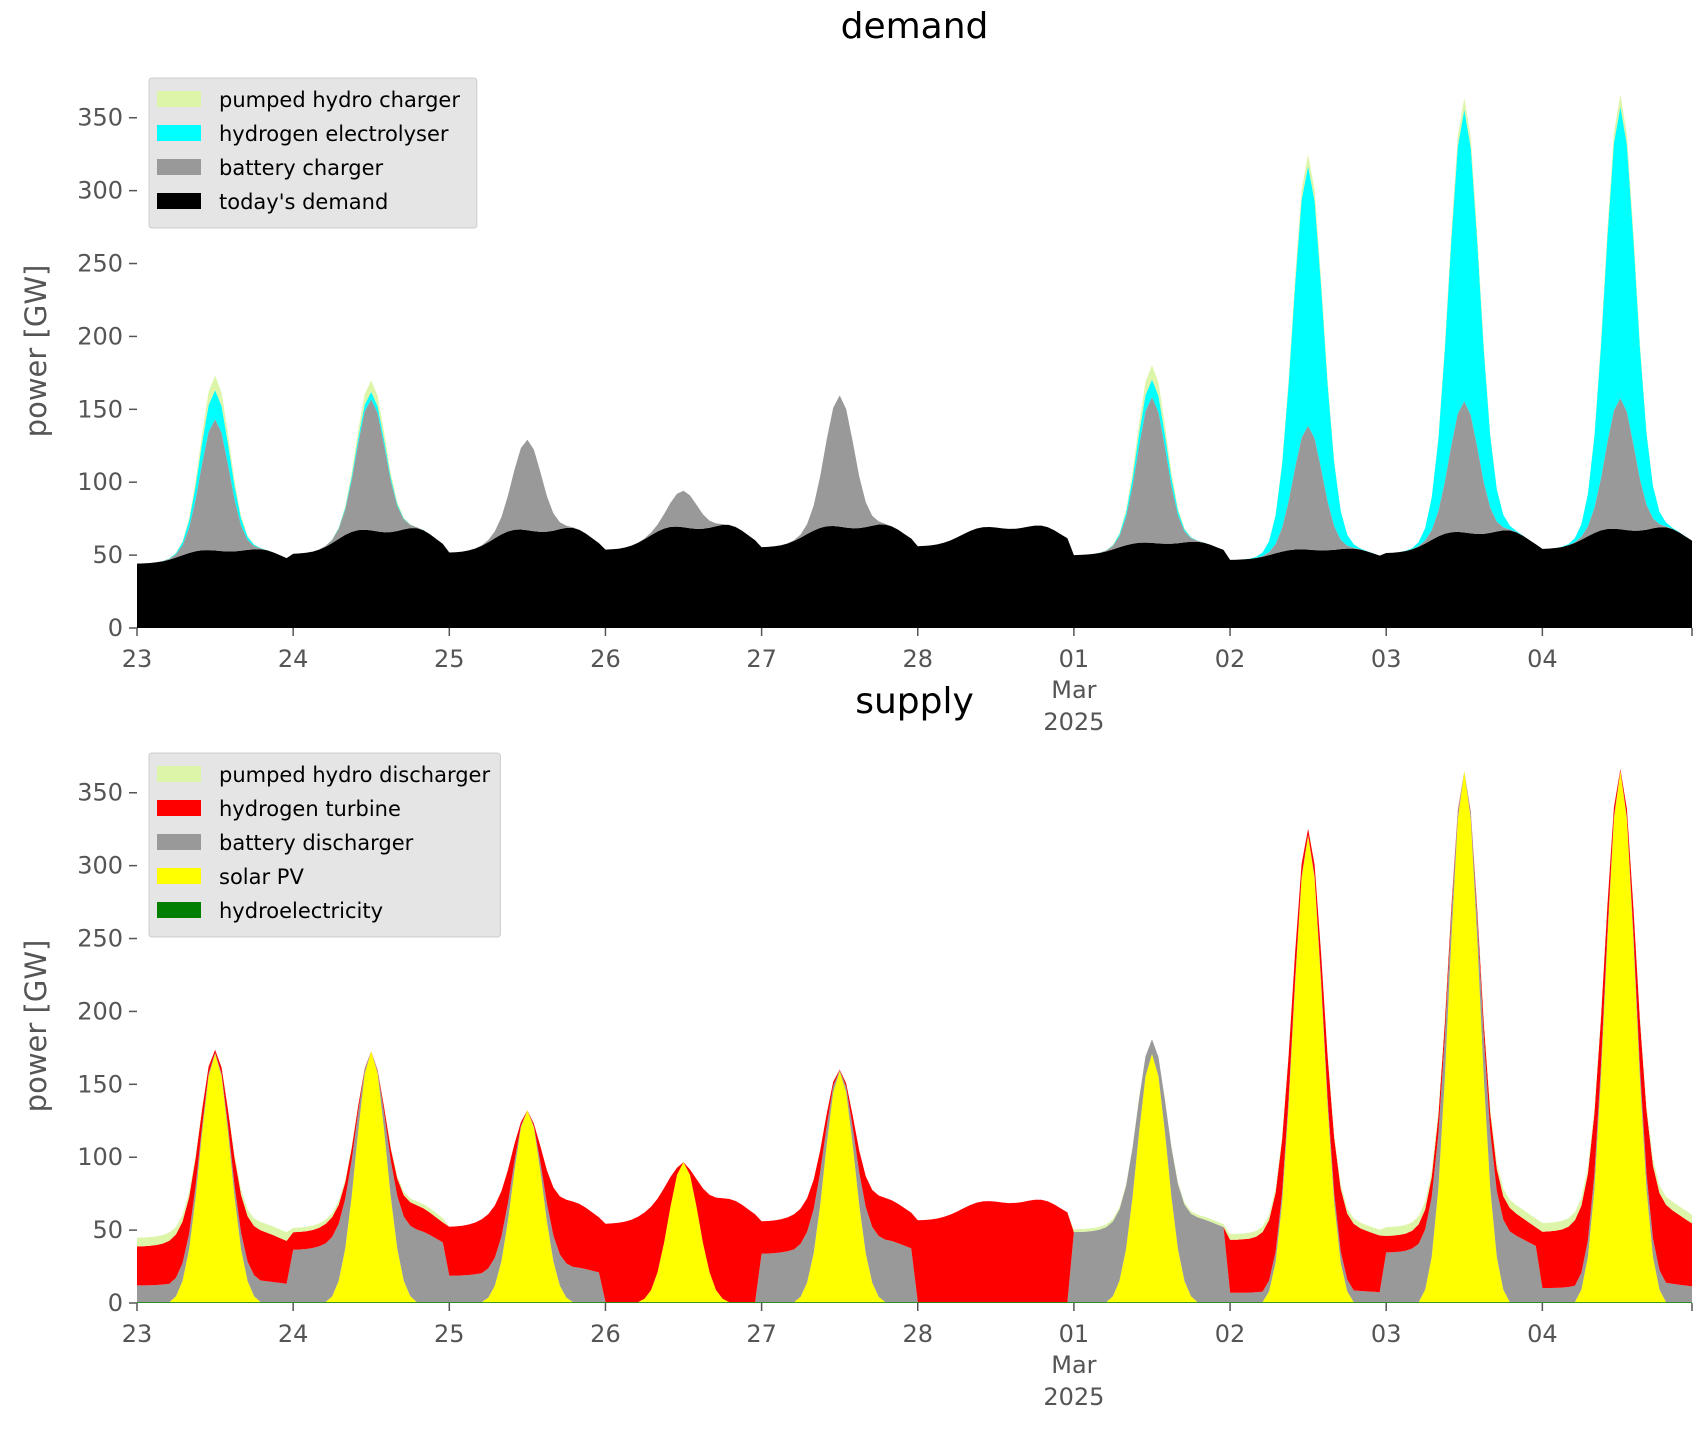 The width and height of the screenshot is (1706, 1436). What do you see at coordinates (316, 843) in the screenshot?
I see `legend-label-battery-discharger: battery discharger` at bounding box center [316, 843].